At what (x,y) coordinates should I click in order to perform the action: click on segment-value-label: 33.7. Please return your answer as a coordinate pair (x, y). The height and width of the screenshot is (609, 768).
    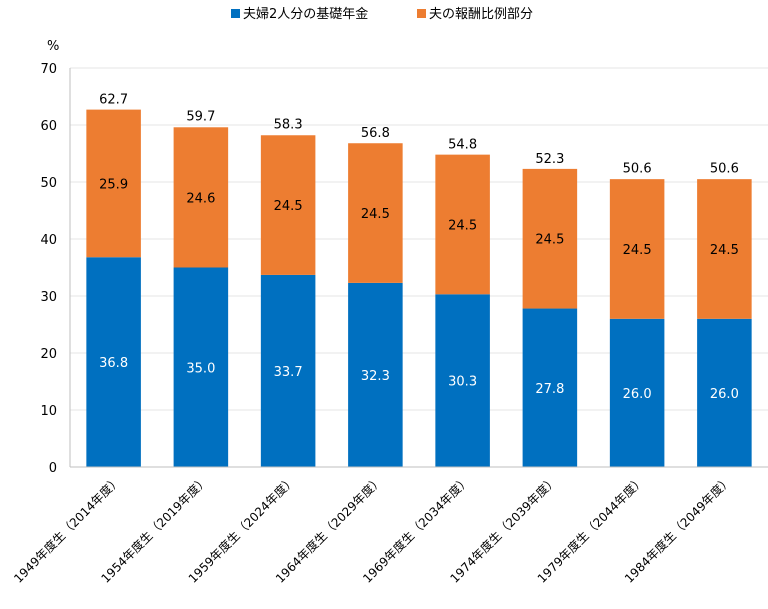
    Looking at the image, I should click on (288, 372).